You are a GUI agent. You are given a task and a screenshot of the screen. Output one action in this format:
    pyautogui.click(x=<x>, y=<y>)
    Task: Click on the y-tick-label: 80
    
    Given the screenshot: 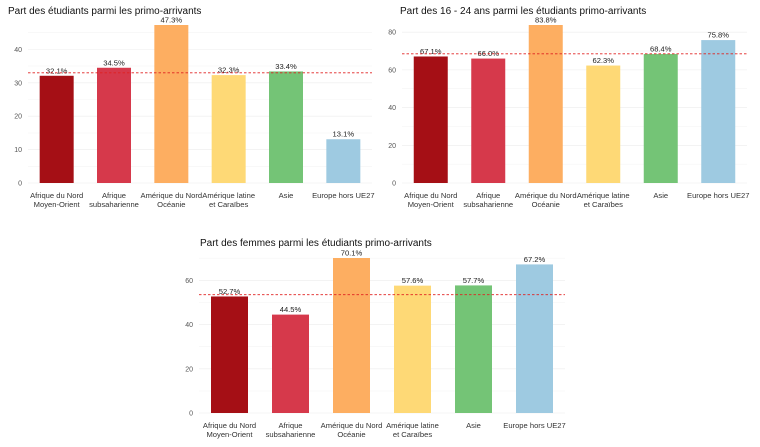 What is the action you would take?
    pyautogui.click(x=392, y=33)
    